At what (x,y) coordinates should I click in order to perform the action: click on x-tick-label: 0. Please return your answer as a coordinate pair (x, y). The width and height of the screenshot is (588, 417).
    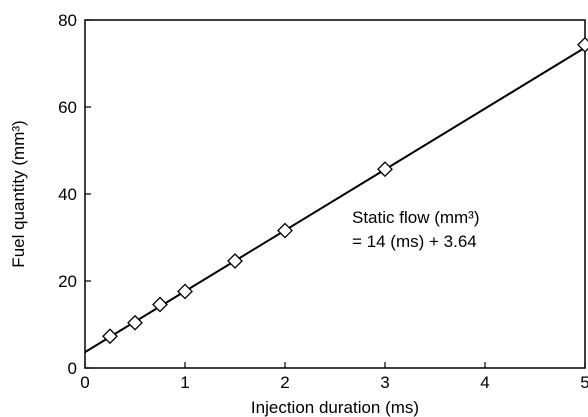
    Looking at the image, I should click on (84, 382).